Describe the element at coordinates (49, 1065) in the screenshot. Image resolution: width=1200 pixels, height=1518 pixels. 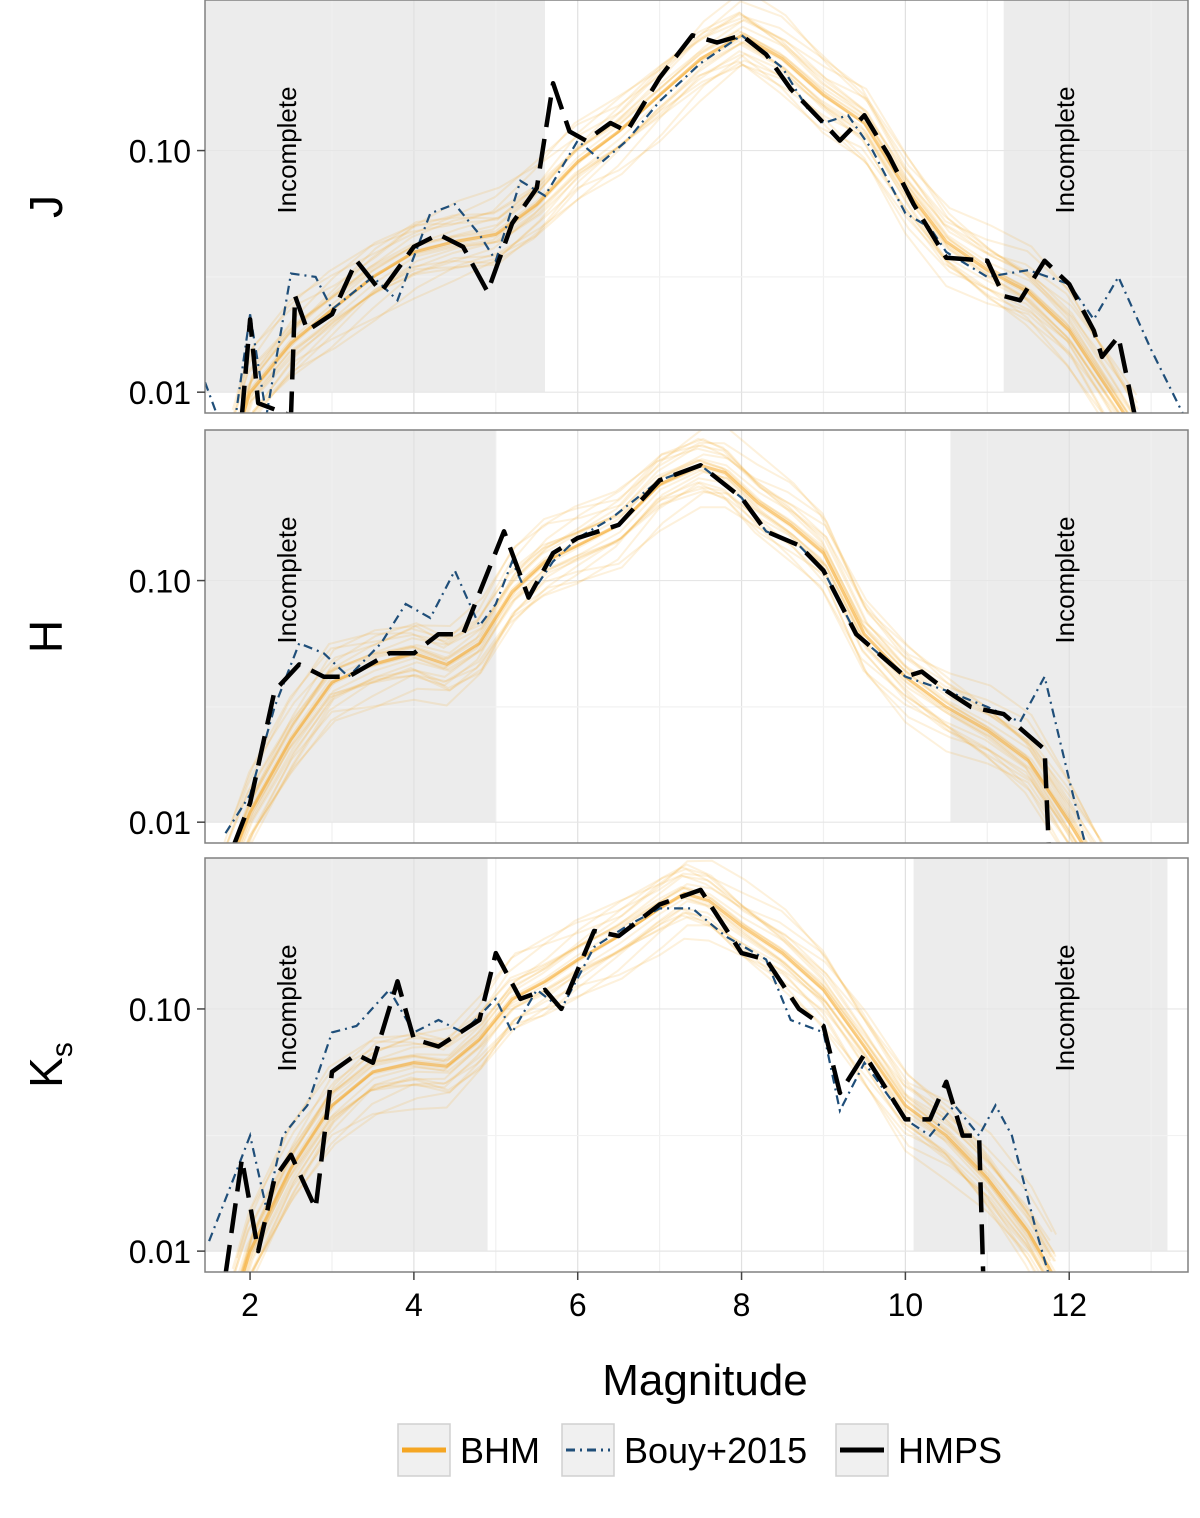
I see `band-label: Ks` at that location.